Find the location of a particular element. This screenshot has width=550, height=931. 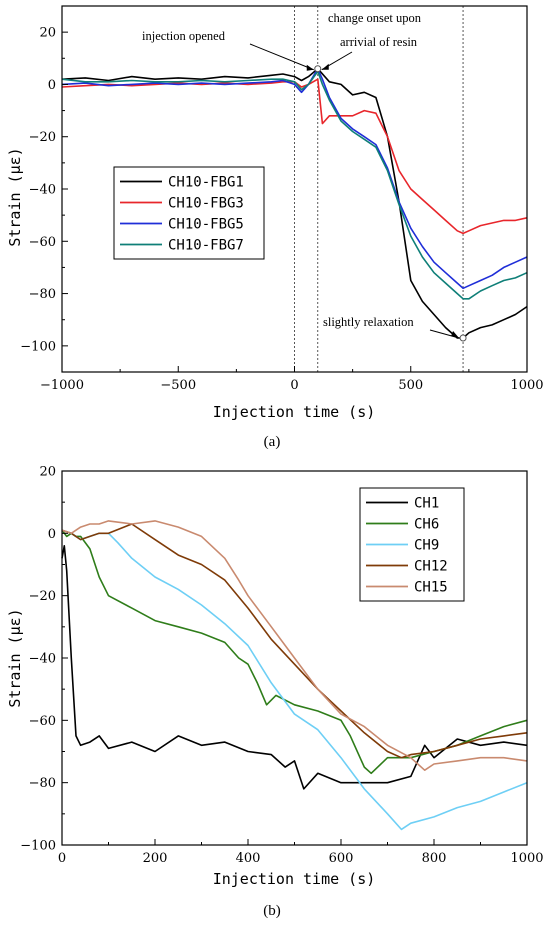

x-tick-label: 400 is located at coordinates (248, 858).